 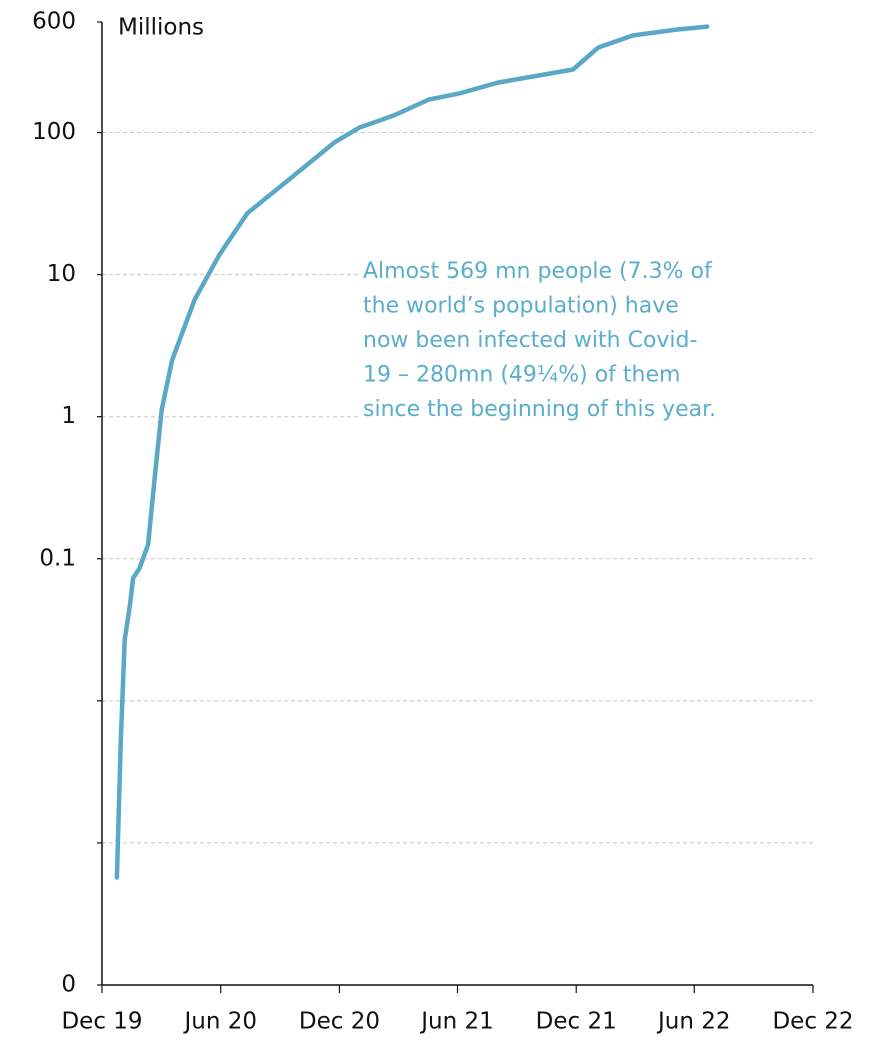 What do you see at coordinates (68, 416) in the screenshot?
I see `y-tick-label: 1` at bounding box center [68, 416].